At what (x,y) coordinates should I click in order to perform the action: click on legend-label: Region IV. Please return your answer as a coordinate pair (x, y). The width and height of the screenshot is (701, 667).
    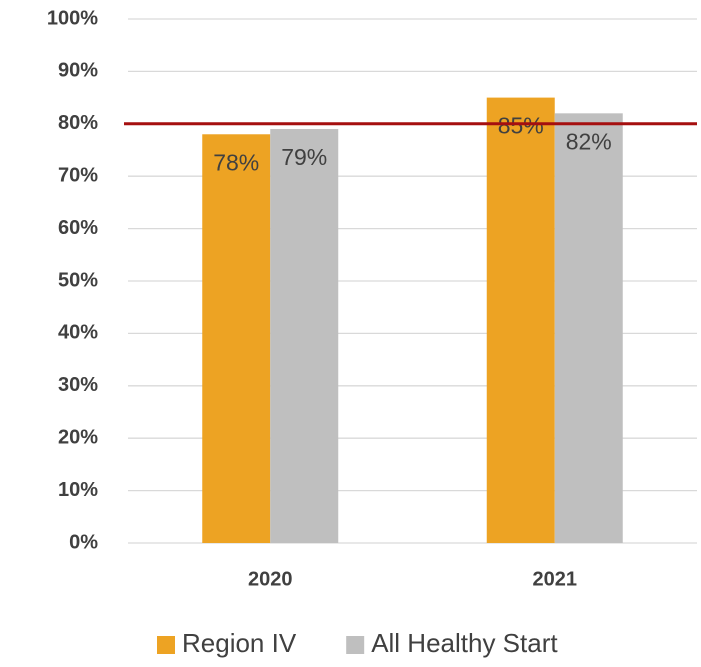
    Looking at the image, I should click on (239, 643).